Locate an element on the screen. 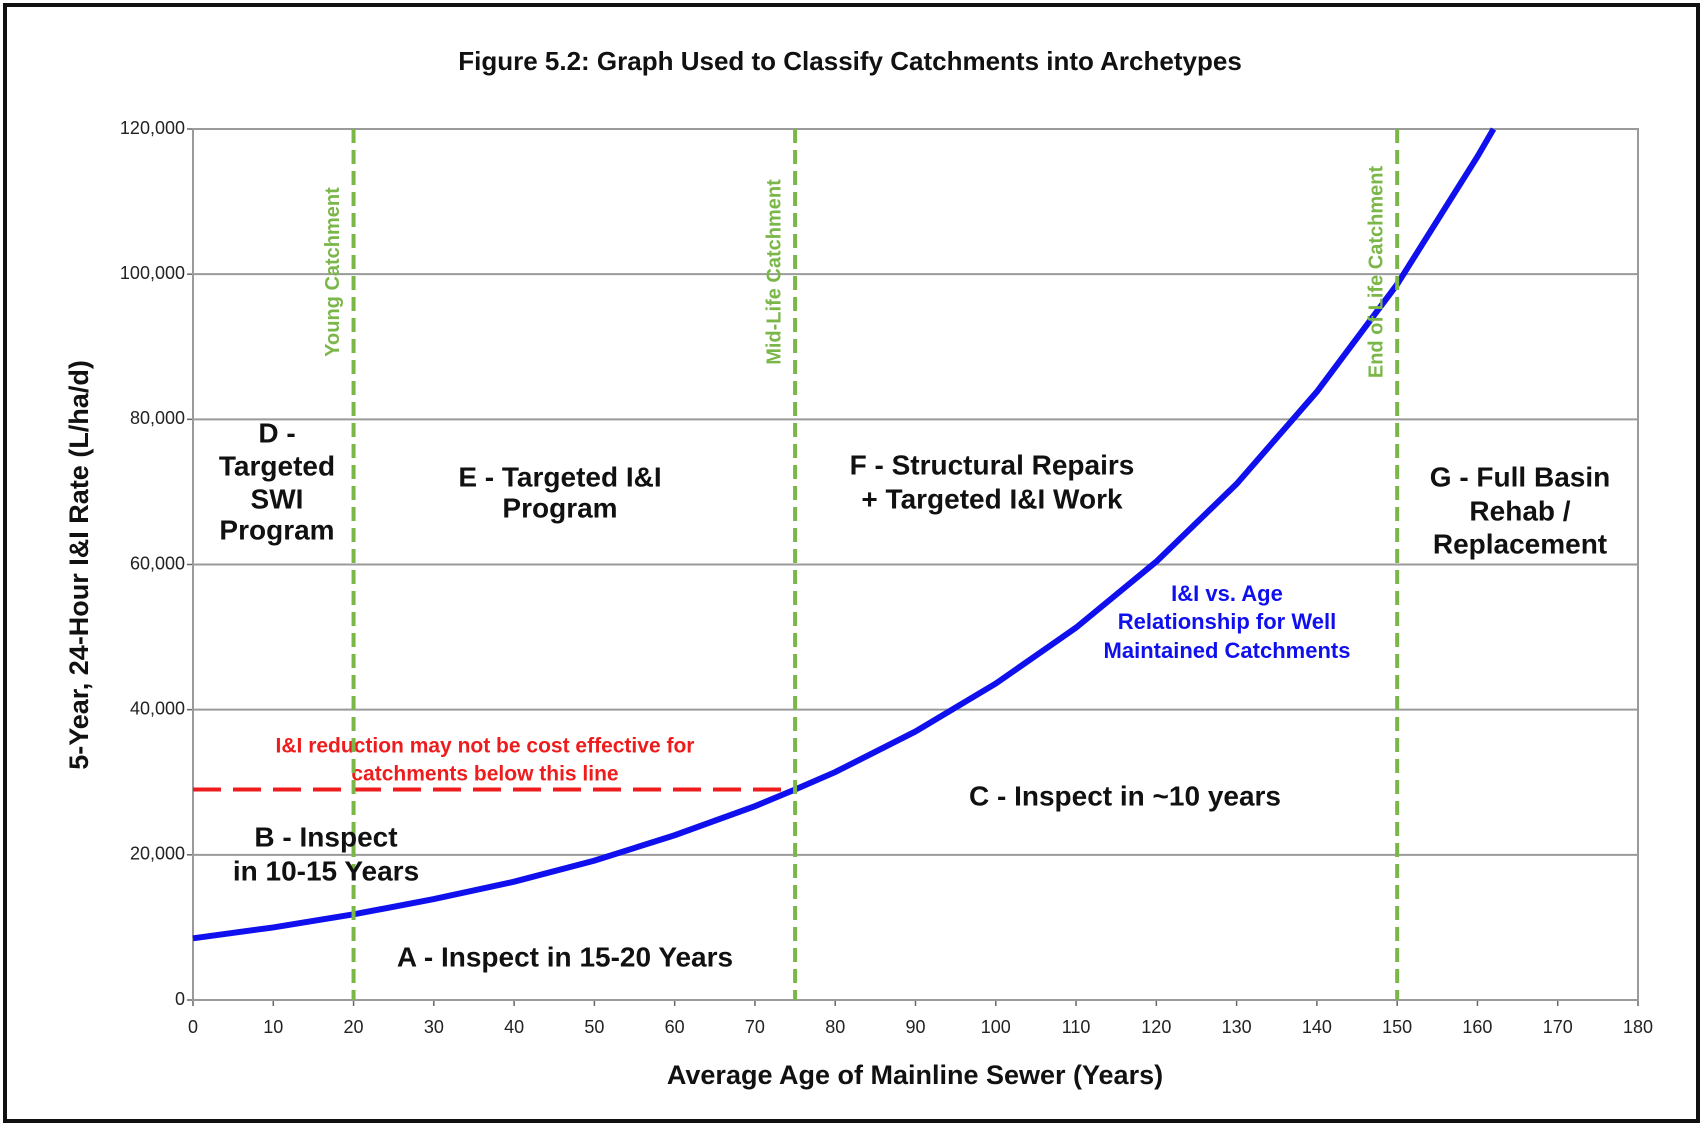  x-tick-label: 60 is located at coordinates (675, 1027).